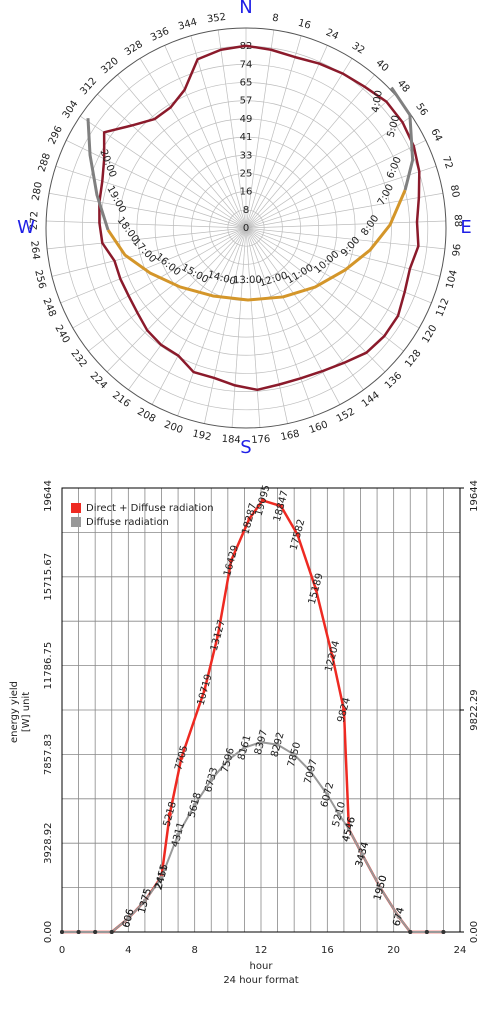  I want to click on radial-label: 65, so click(246, 83).